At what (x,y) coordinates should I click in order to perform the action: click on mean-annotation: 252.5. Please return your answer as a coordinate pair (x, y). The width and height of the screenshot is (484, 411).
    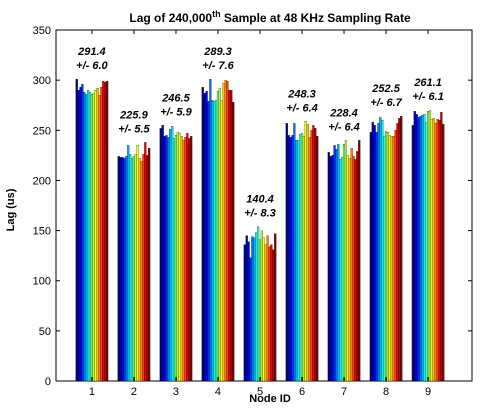
    Looking at the image, I should click on (385, 89).